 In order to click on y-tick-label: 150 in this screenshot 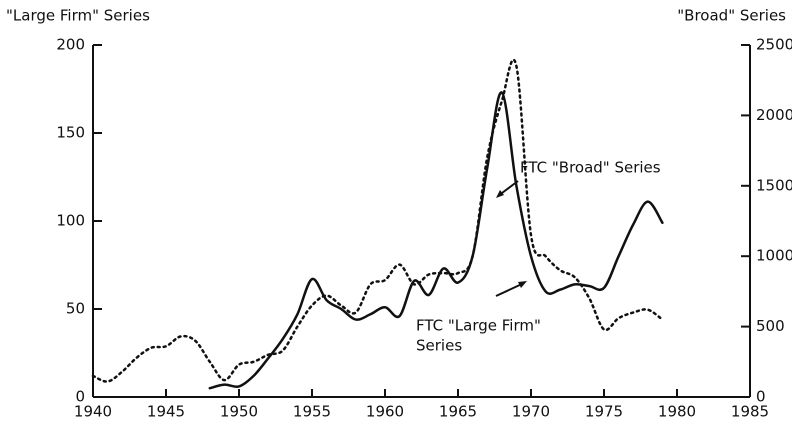, I will do `click(70, 133)`.